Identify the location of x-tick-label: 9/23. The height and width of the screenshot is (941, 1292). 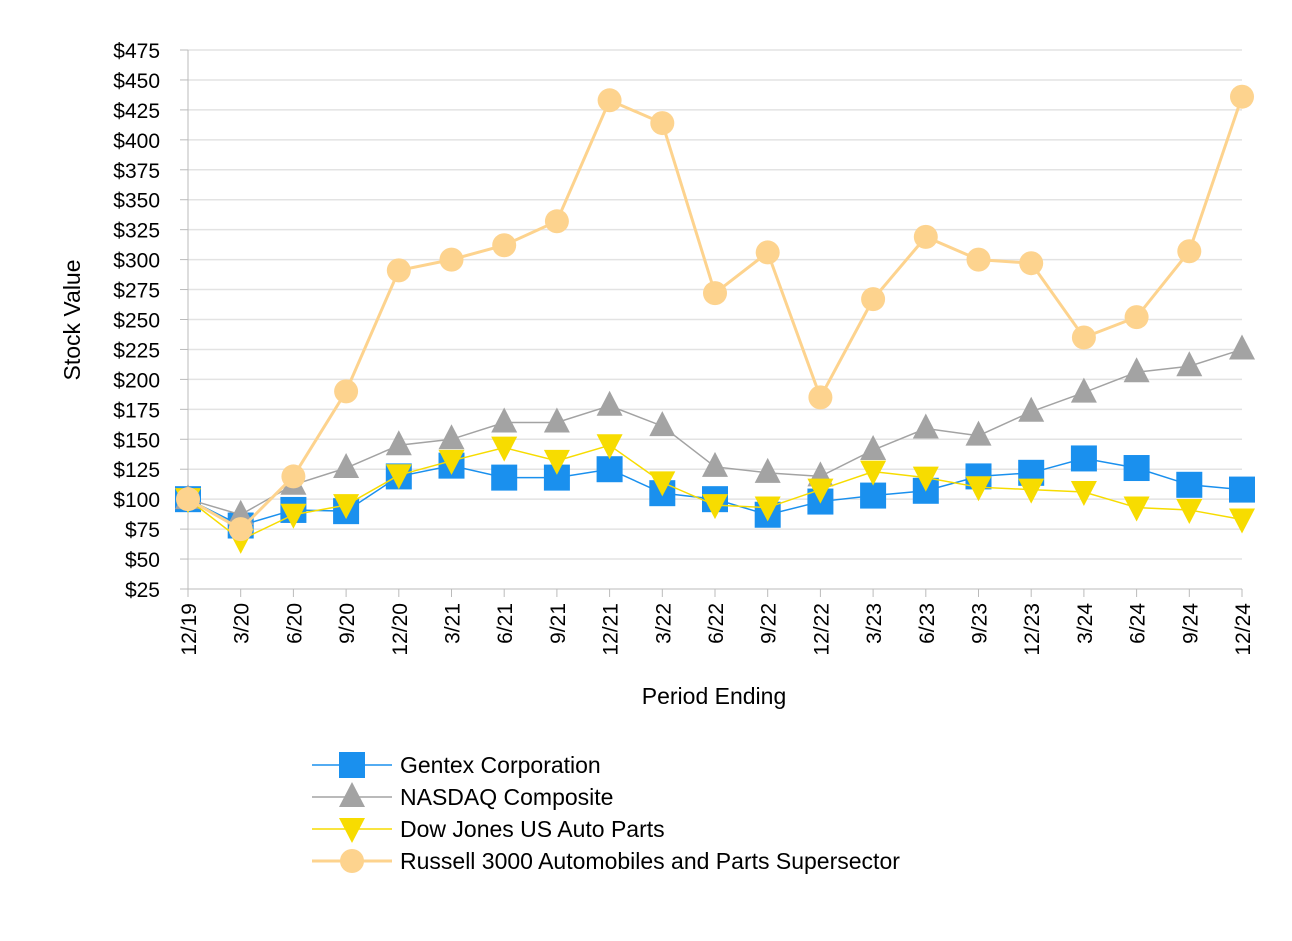
(980, 623).